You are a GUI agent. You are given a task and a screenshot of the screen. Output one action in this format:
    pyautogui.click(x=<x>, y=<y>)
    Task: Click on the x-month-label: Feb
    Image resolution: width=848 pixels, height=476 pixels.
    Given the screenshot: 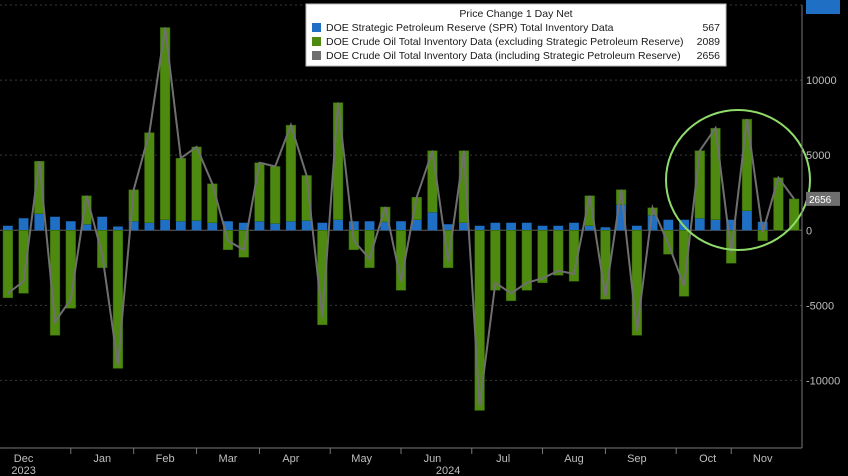 What is the action you would take?
    pyautogui.click(x=165, y=459)
    